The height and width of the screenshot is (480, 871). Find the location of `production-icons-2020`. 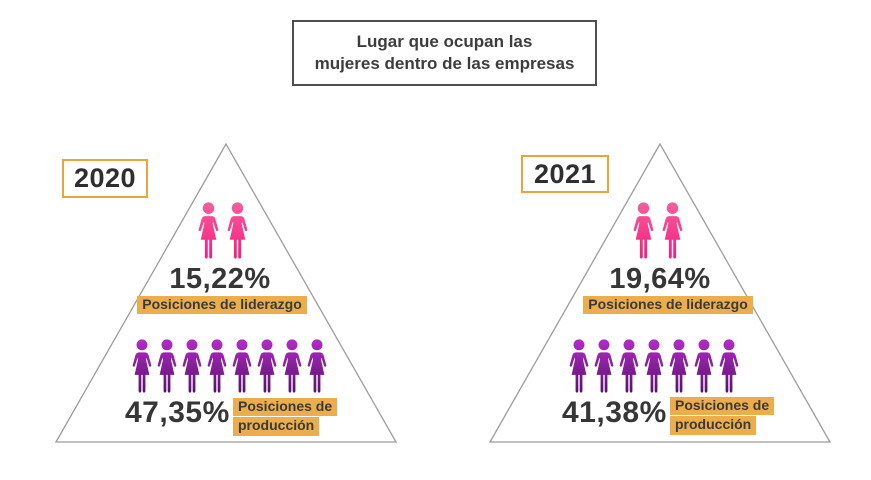

production-icons-2020 is located at coordinates (229, 367).